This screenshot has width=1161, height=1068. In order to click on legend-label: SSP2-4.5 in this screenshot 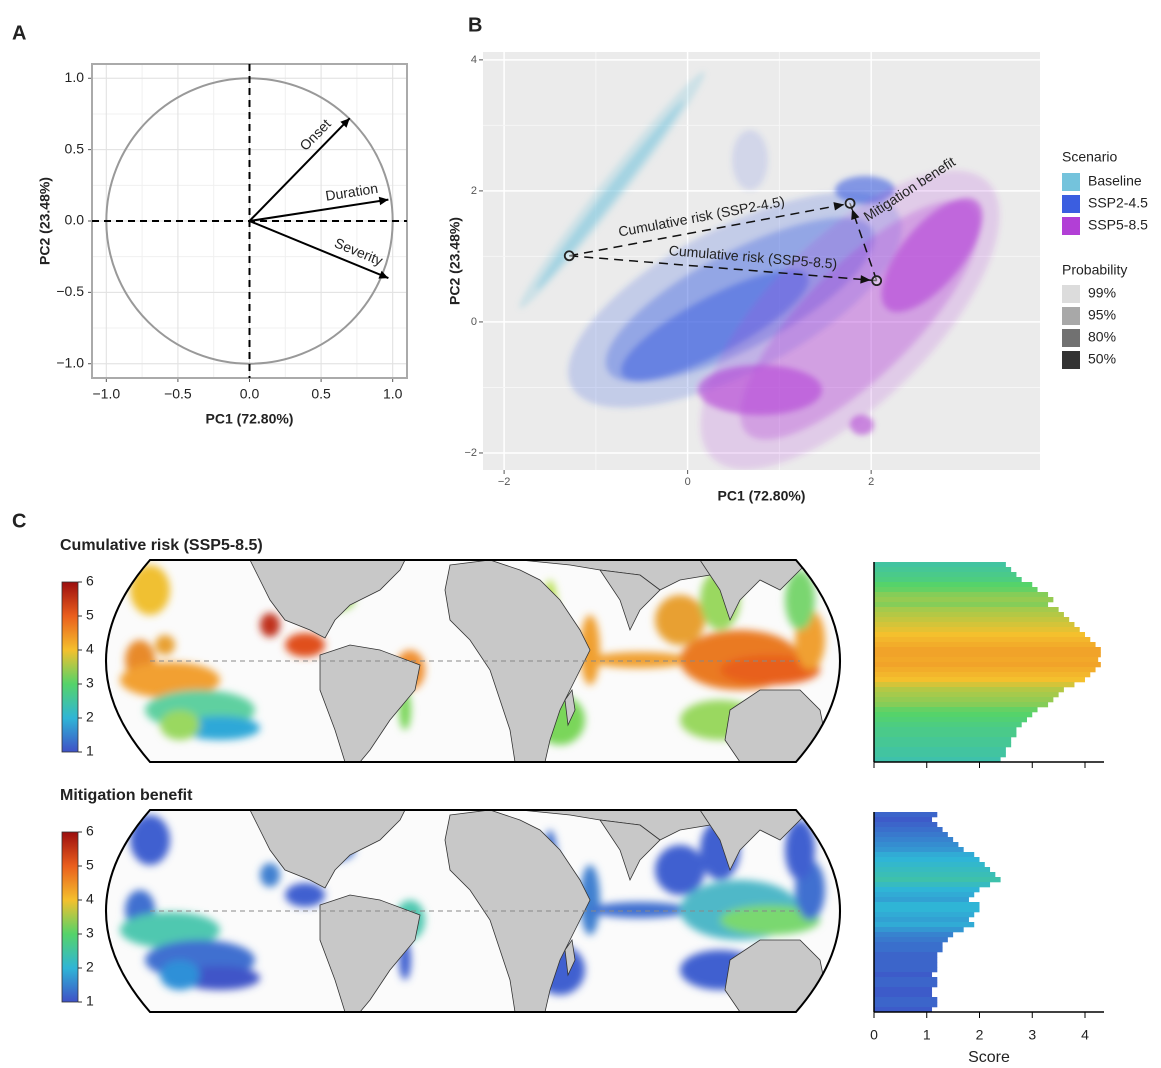, I will do `click(1118, 203)`.